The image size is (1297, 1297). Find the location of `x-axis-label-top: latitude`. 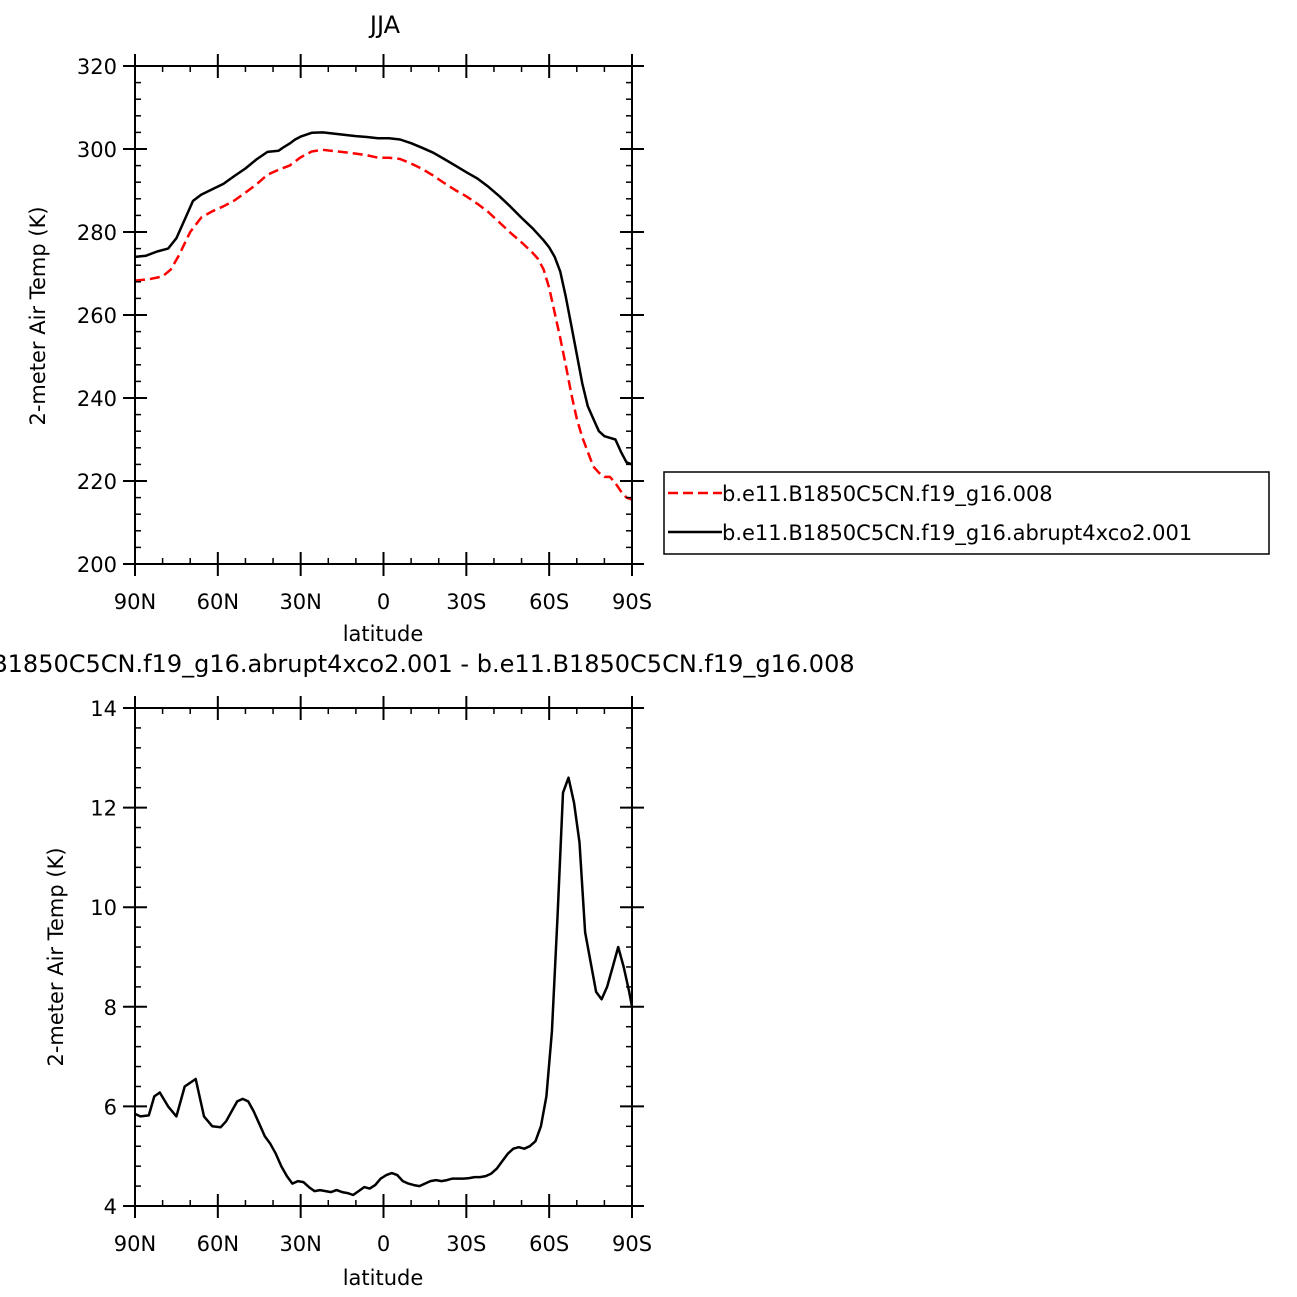

x-axis-label-top: latitude is located at coordinates (383, 634).